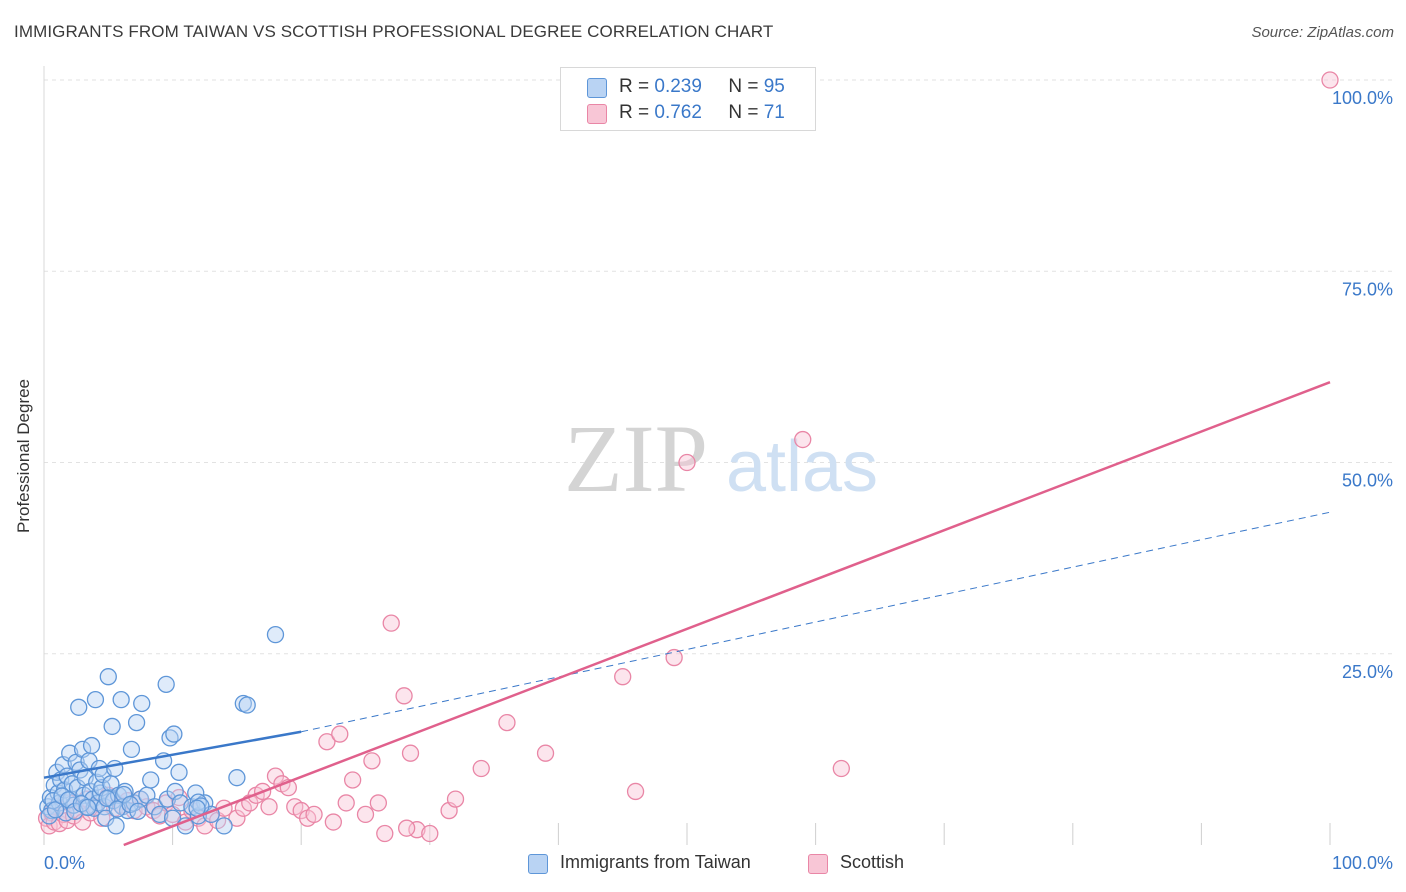 The width and height of the screenshot is (1406, 892). Describe the element at coordinates (1362, 98) in the screenshot. I see `y-tick-label: 100.0%` at that location.